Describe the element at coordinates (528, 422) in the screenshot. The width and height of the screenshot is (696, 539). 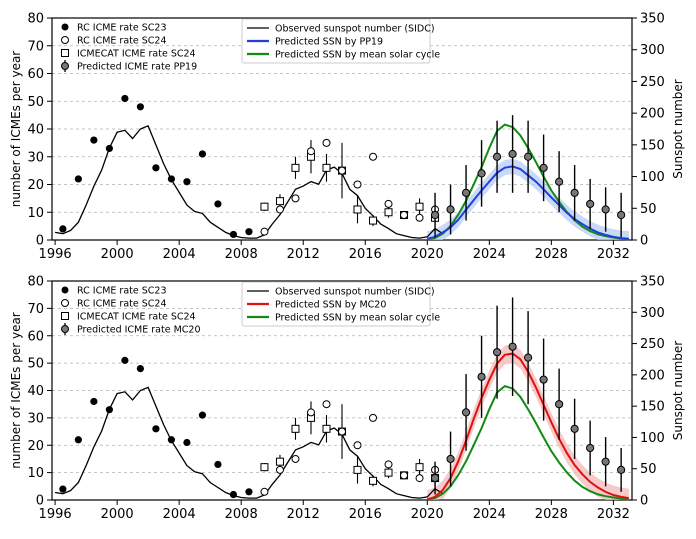
I see `predicted-ssn-band` at that location.